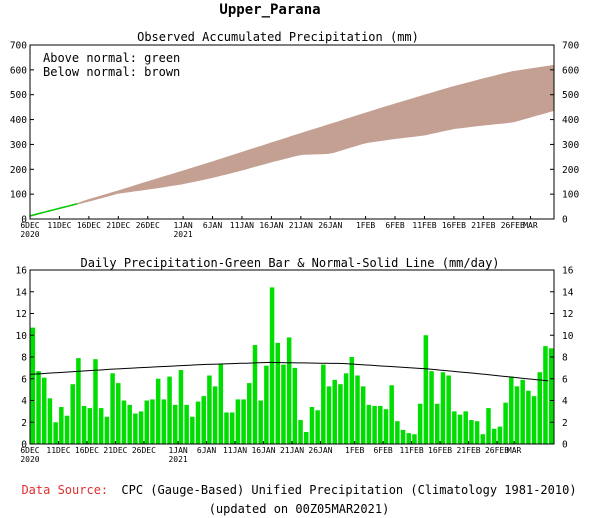  What do you see at coordinates (24, 401) in the screenshot?
I see `y-tick-label: 4` at bounding box center [24, 401].